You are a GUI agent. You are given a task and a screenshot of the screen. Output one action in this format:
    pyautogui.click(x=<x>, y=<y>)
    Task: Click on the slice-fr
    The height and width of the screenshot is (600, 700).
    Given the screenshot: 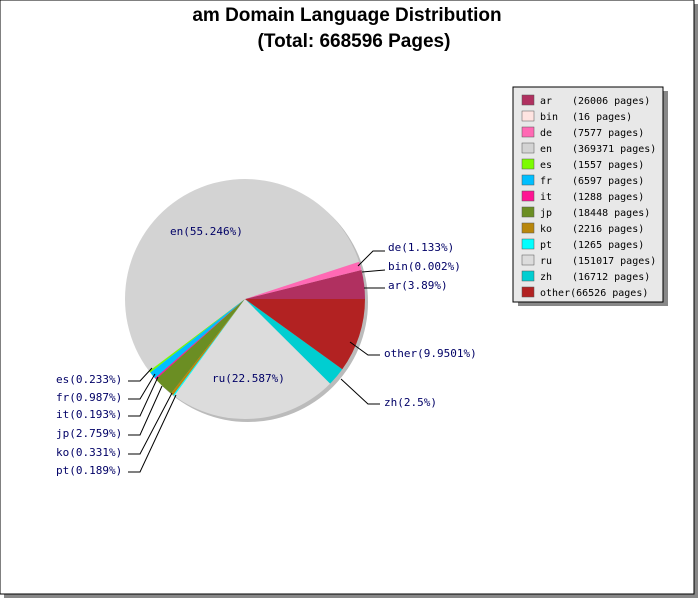 What is the action you would take?
    pyautogui.click(x=197, y=339)
    